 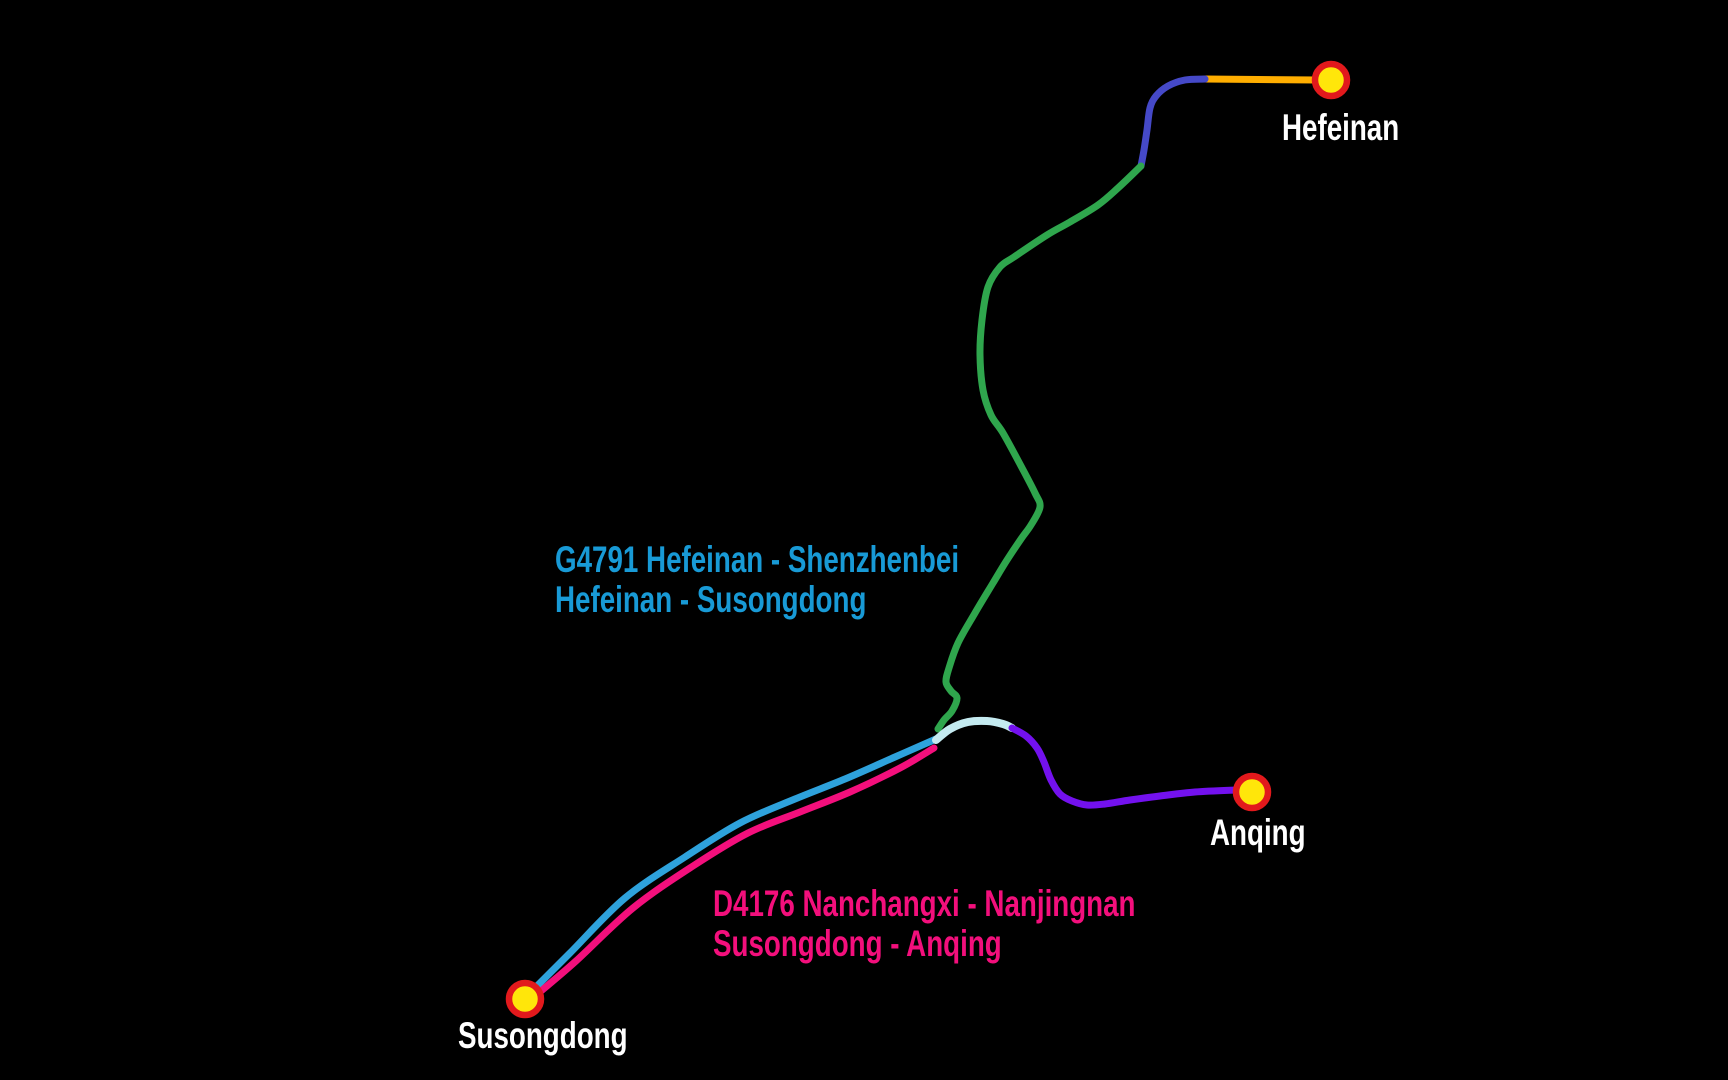 What do you see at coordinates (924, 903) in the screenshot?
I see `route-label-d4176-line1: D4176 Nanchangxi - Nanjingnan` at bounding box center [924, 903].